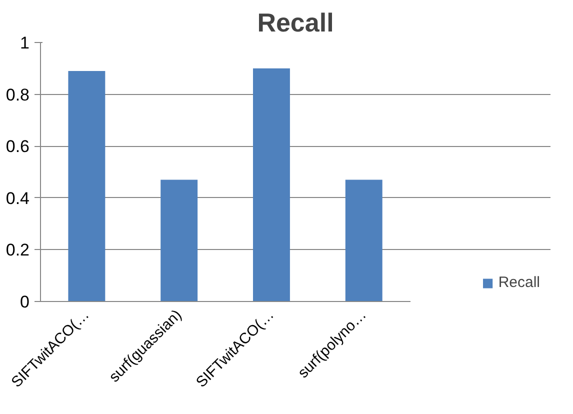 The height and width of the screenshot is (414, 573). I want to click on y-tick-label: 0.6, so click(18, 146).